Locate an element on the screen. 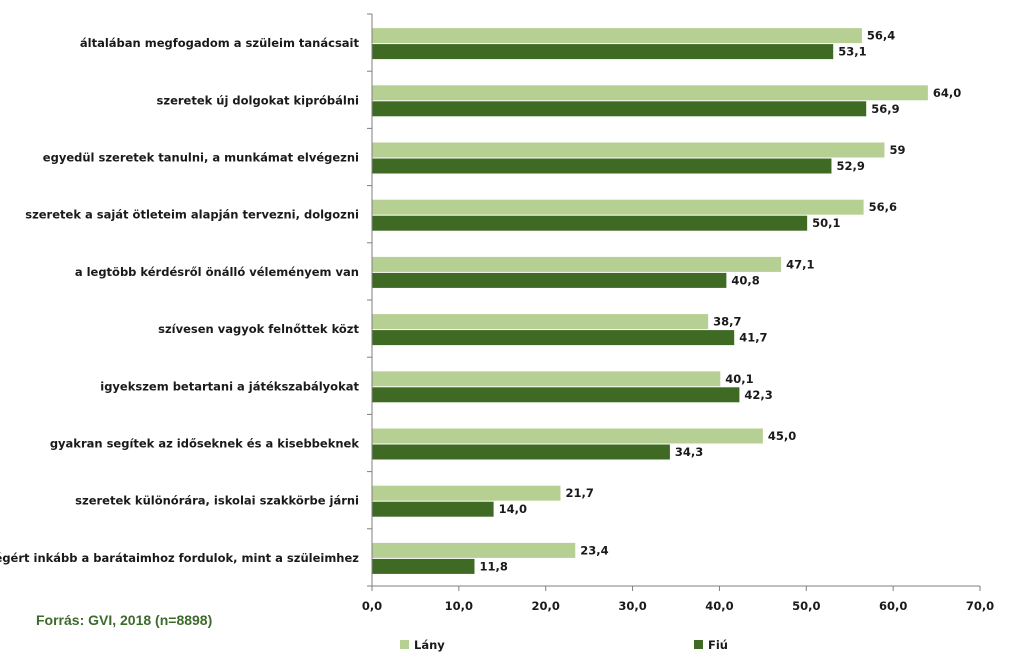  data-label: 64,0 is located at coordinates (947, 93).